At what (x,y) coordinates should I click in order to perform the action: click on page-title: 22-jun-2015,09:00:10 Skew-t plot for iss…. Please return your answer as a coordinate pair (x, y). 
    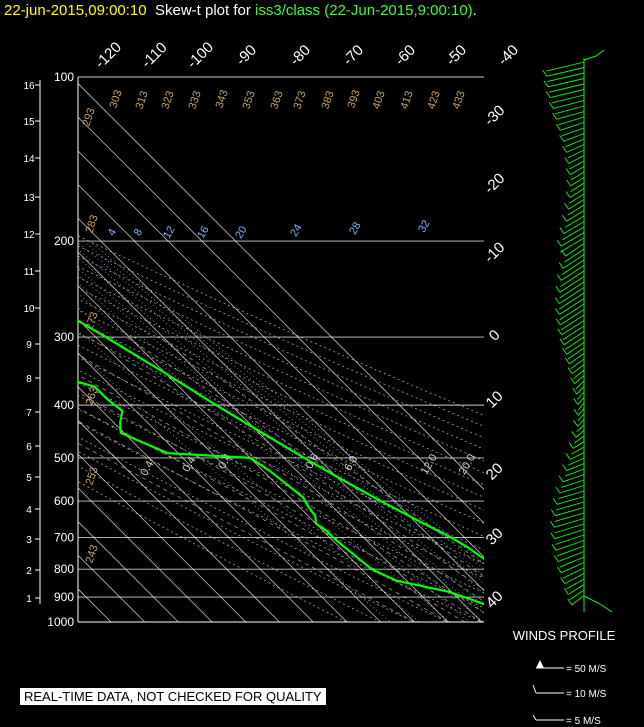
    Looking at the image, I should click on (240, 10).